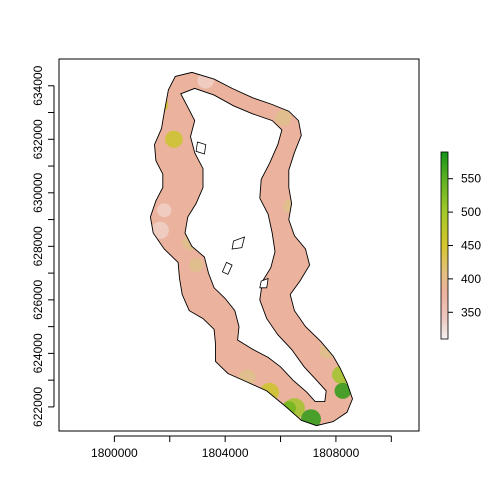 This screenshot has width=504, height=504. I want to click on inner-lakes, so click(232, 215).